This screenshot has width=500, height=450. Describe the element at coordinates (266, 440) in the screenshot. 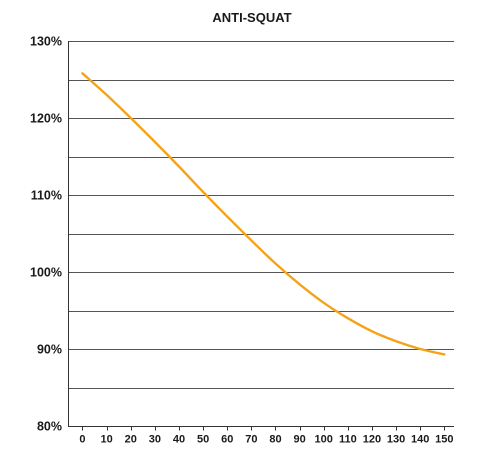

I see `x-tick-labels: 0 10 20 30 40 50 60 70 80 90 100 110 120 130 140 150` at that location.